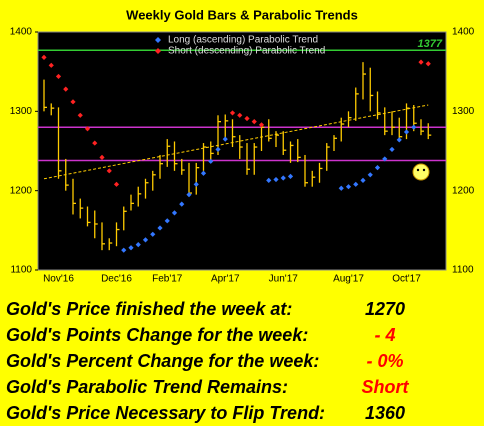 Image resolution: width=484 pixels, height=426 pixels. What do you see at coordinates (21, 32) in the screenshot?
I see `y-tick-label: 1400` at bounding box center [21, 32].